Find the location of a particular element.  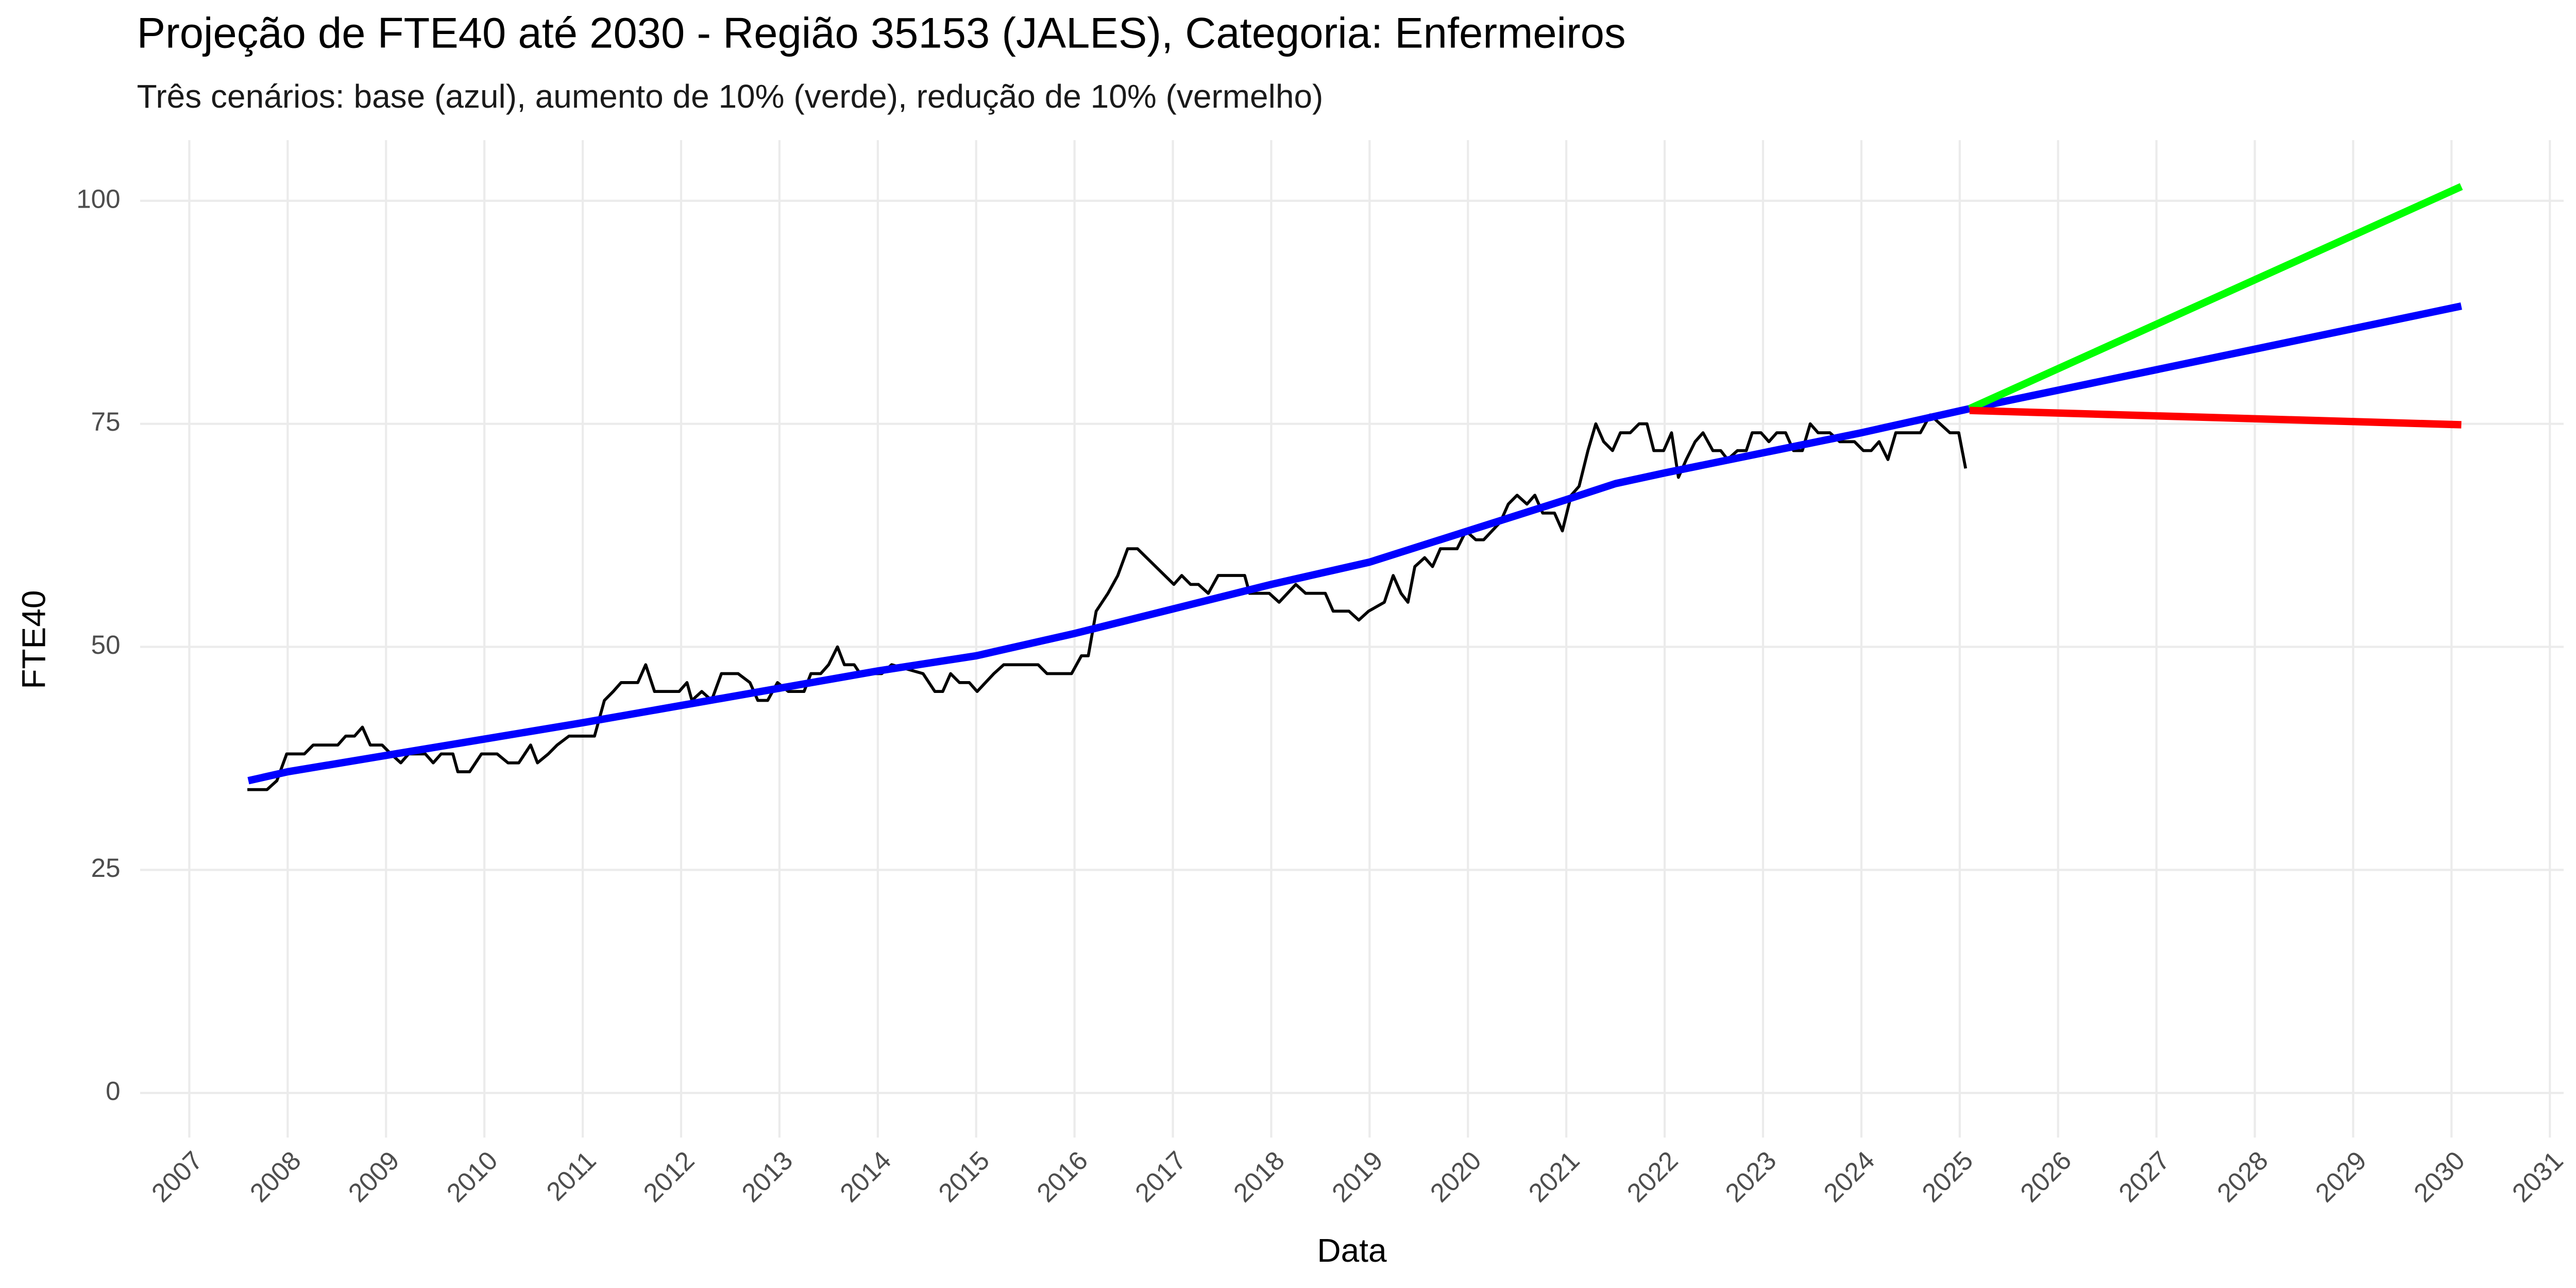

y-axis-title: FTE40 is located at coordinates (33, 639).